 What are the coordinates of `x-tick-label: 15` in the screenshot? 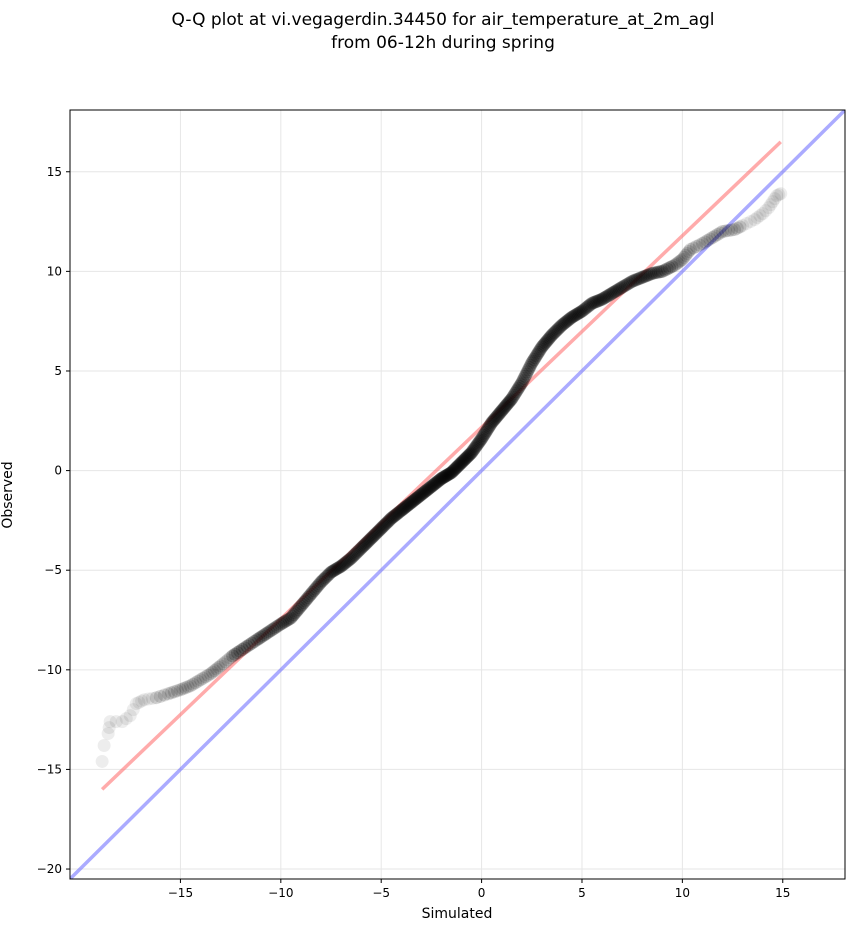 It's located at (782, 893).